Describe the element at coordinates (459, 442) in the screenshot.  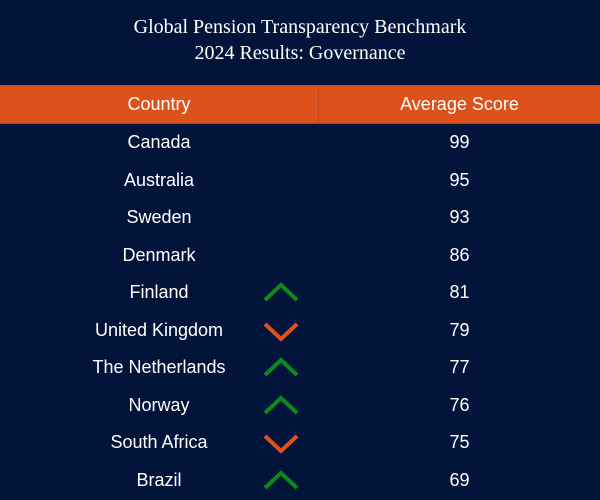
I see `score-cell: 75` at that location.